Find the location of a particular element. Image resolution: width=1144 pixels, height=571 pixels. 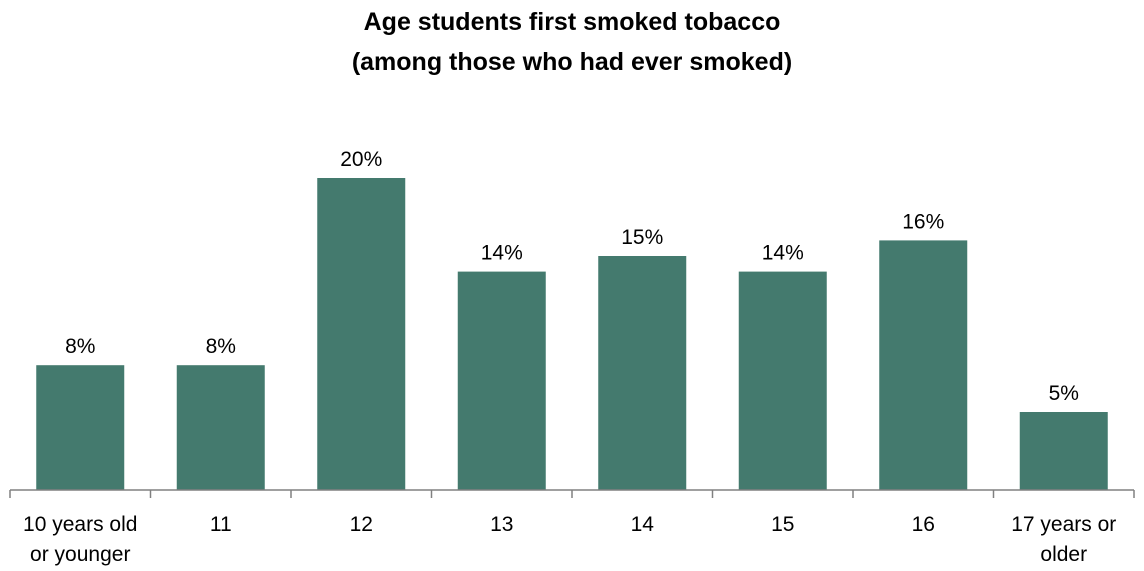

chart-title-line-1: Age students first smoked tobacco is located at coordinates (572, 22).